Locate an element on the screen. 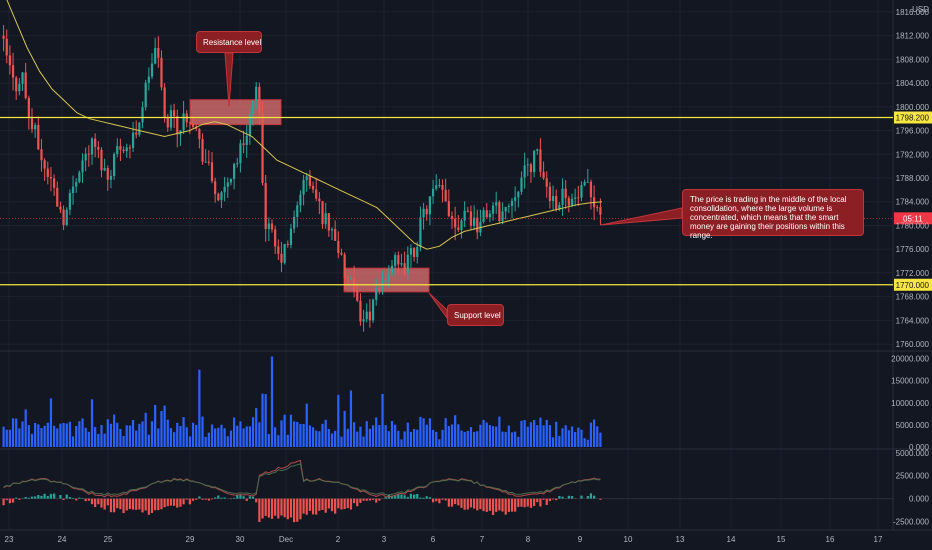  level-label: 1770.000 is located at coordinates (913, 285).